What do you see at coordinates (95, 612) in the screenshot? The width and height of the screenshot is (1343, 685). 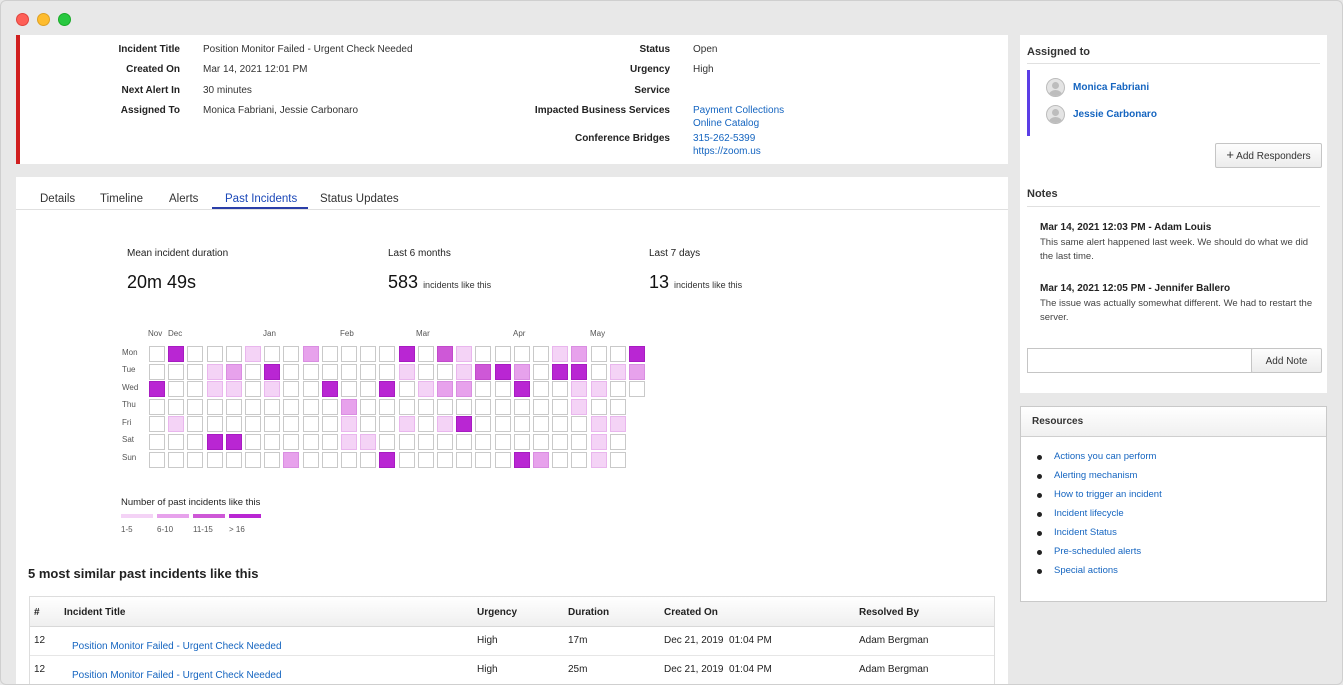 I see `column-header: Incident Title` at bounding box center [95, 612].